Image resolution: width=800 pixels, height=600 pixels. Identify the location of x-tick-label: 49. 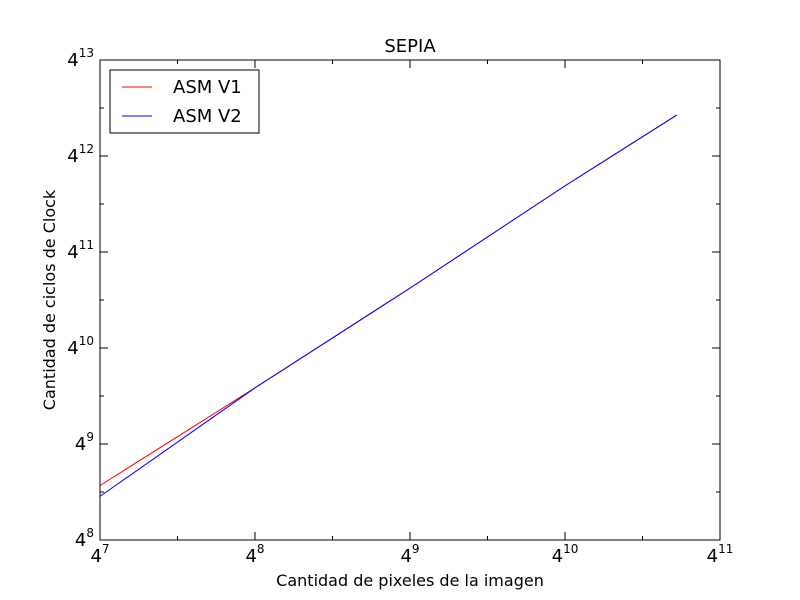
(409, 554).